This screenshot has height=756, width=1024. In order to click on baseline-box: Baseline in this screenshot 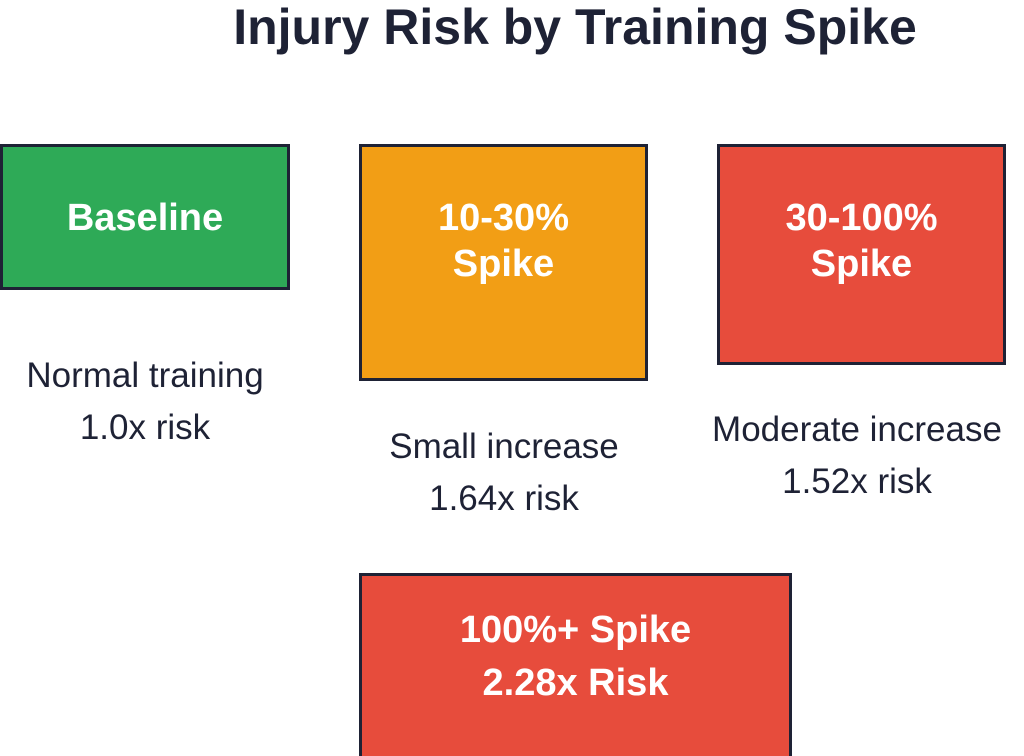, I will do `click(145, 217)`.